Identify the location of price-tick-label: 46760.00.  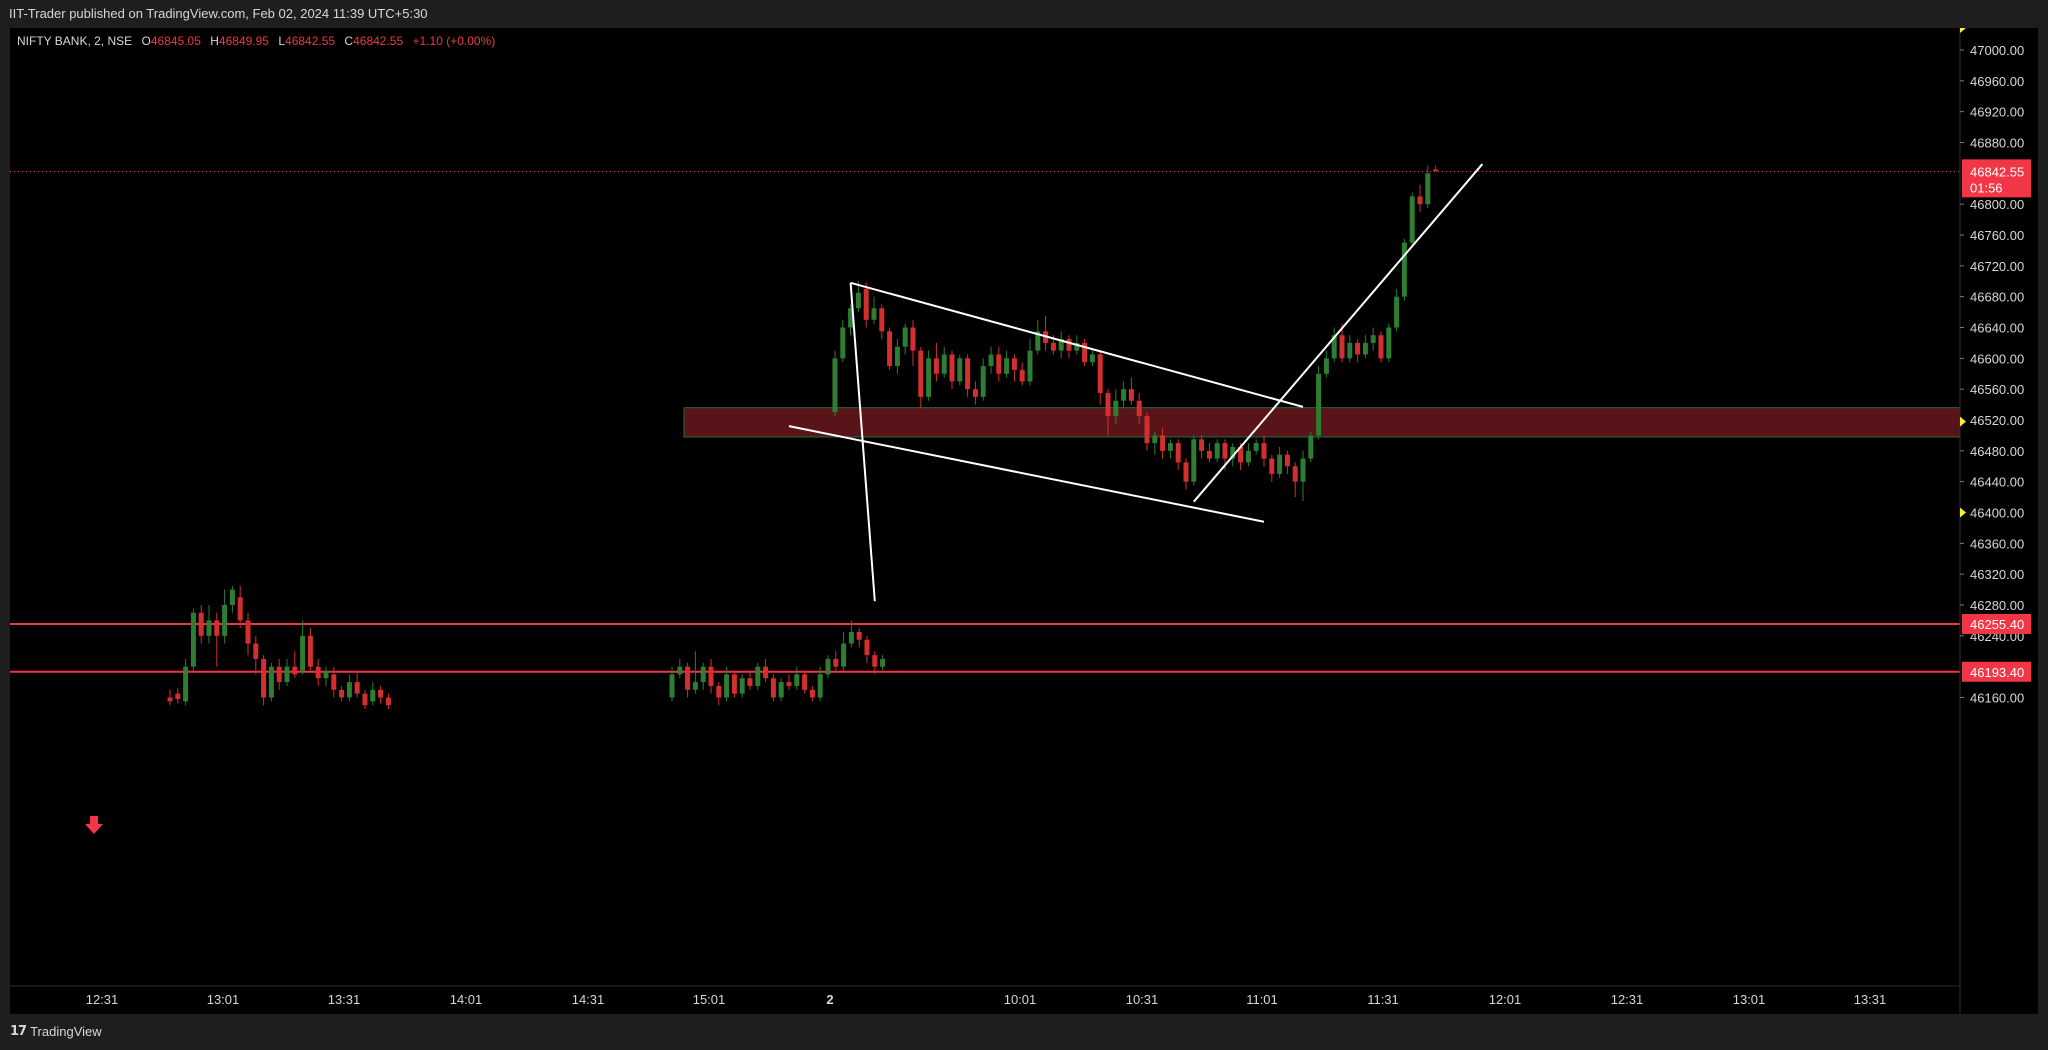
(1997, 235).